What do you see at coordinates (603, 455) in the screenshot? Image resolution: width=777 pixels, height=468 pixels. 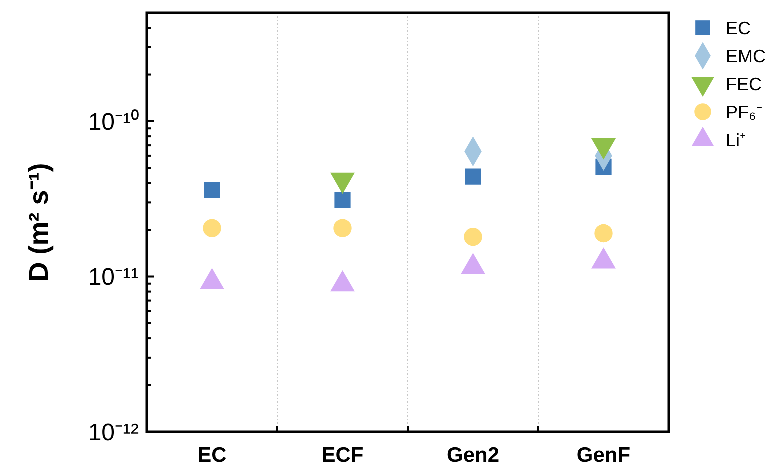 I see `x-tick-label: GenF` at bounding box center [603, 455].